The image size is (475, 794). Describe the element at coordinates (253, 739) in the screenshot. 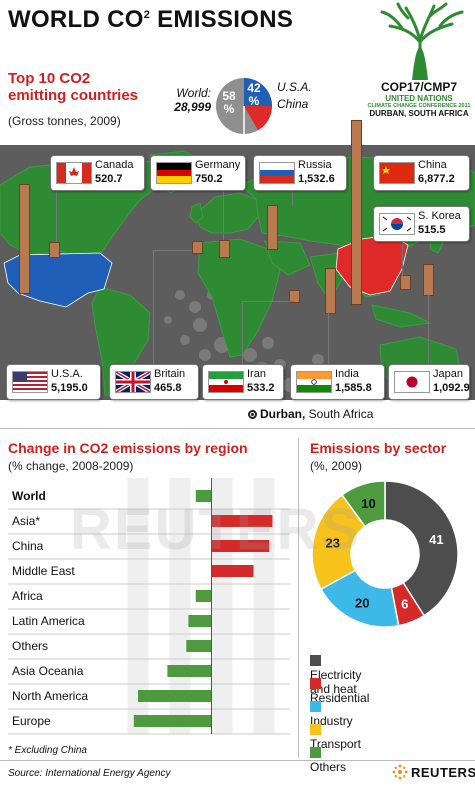

I see `tick-label: 4` at that location.